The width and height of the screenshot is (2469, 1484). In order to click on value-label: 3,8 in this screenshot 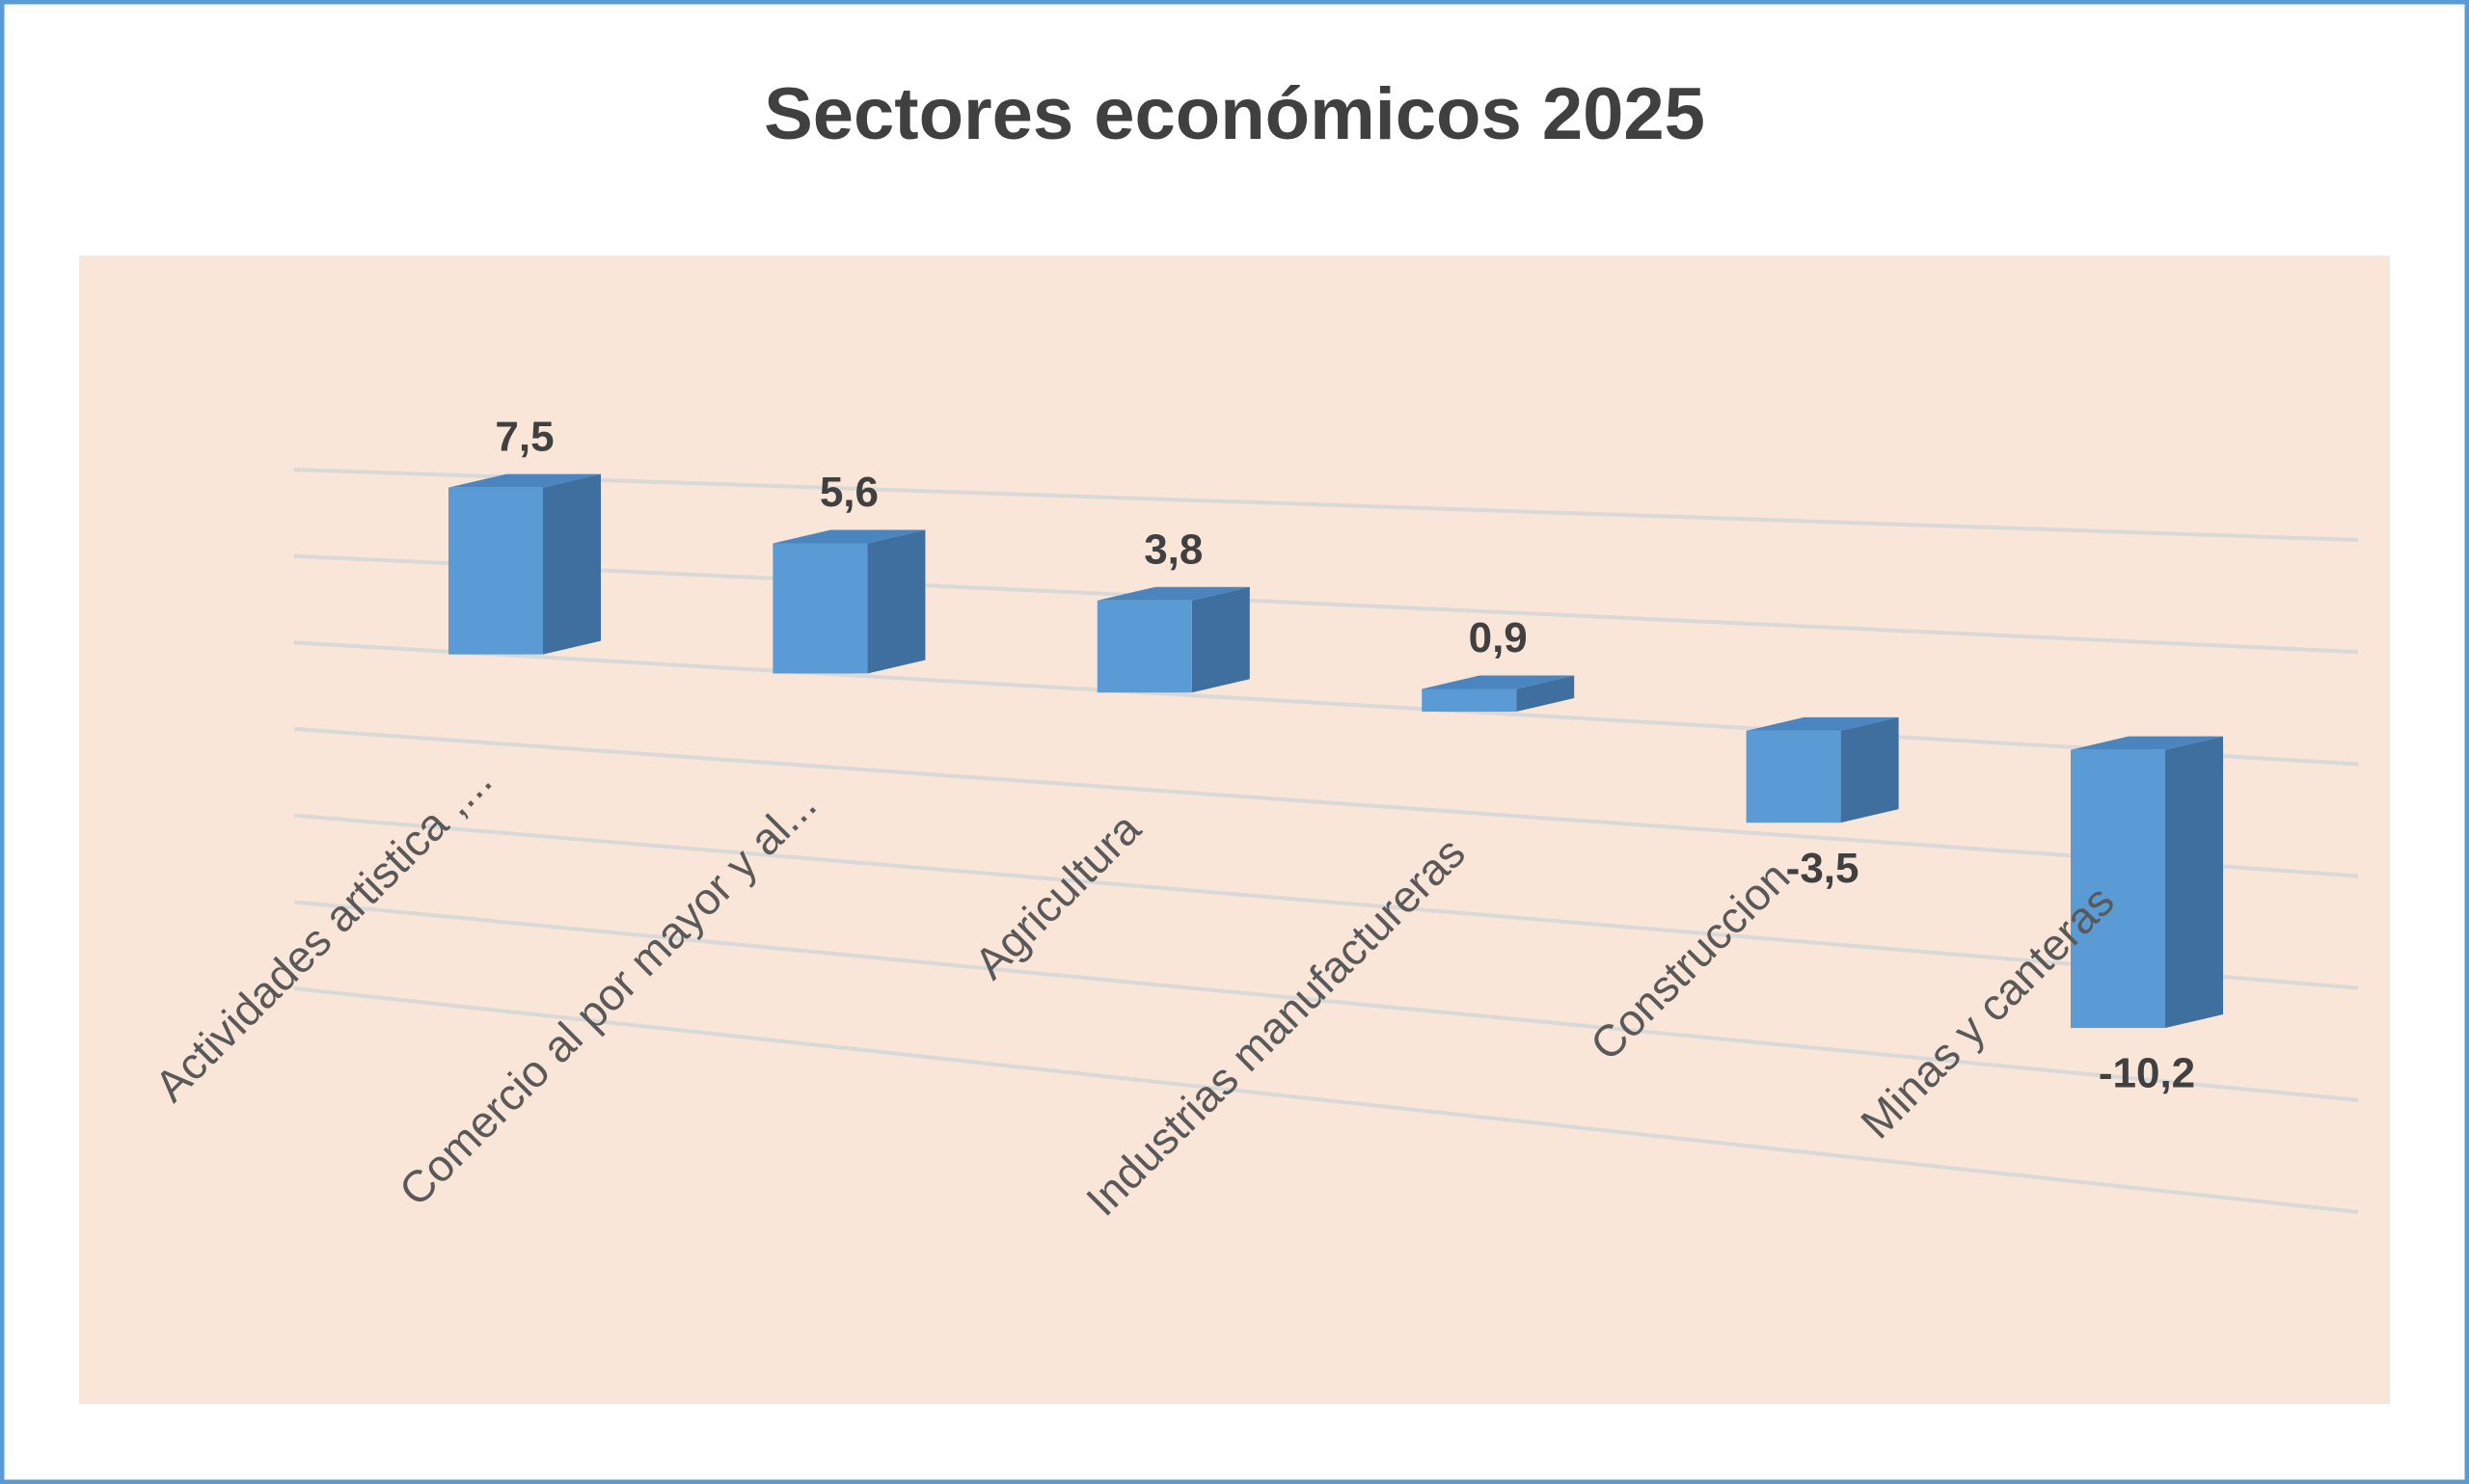, I will do `click(1173, 549)`.